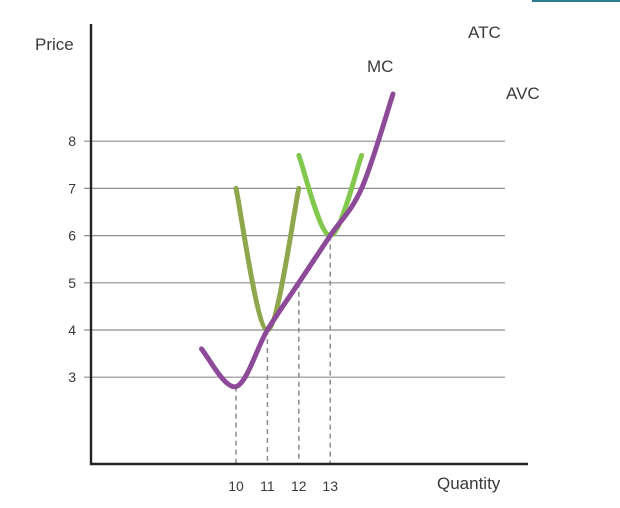  What do you see at coordinates (72, 330) in the screenshot?
I see `y-tick-4: 4` at bounding box center [72, 330].